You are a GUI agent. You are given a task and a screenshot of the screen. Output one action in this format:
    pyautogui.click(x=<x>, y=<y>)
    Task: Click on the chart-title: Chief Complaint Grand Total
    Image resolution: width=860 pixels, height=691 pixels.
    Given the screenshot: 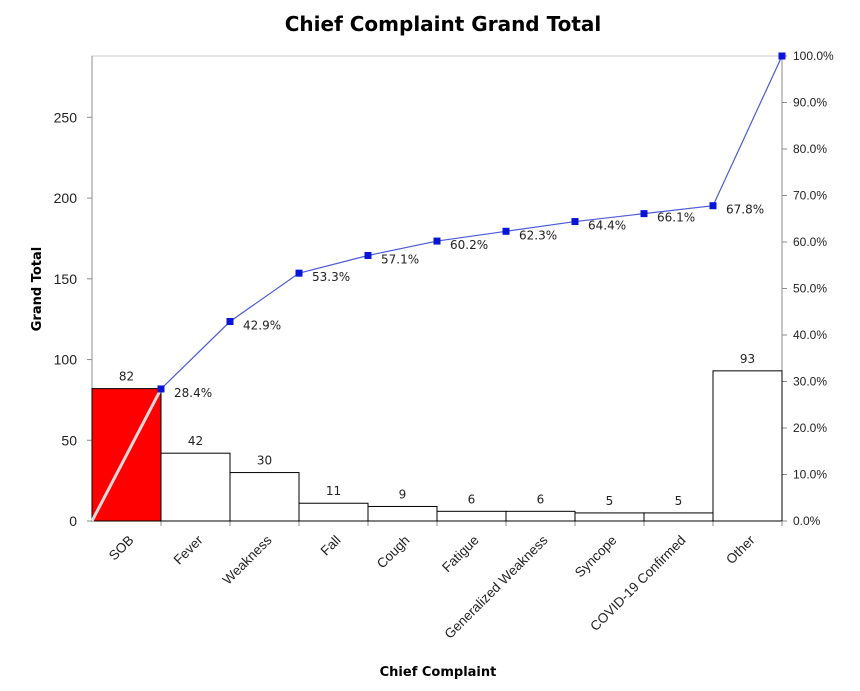 What is the action you would take?
    pyautogui.click(x=443, y=24)
    